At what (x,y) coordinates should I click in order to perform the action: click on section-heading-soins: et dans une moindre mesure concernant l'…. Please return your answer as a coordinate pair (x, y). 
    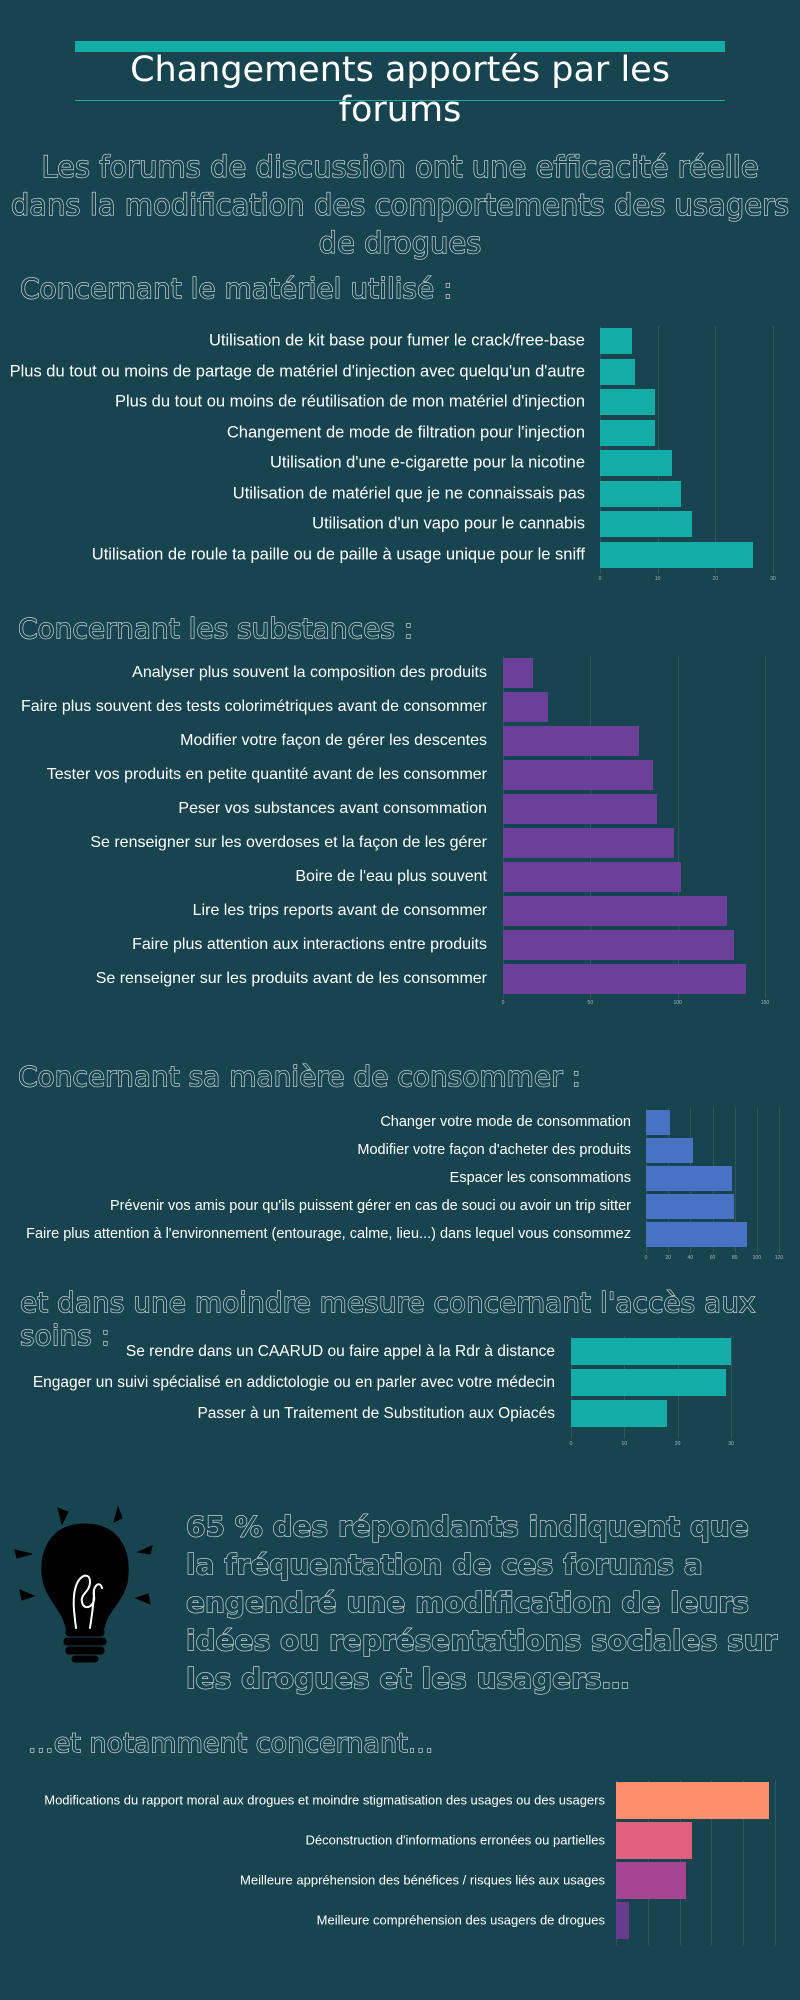
    Looking at the image, I should click on (387, 1318).